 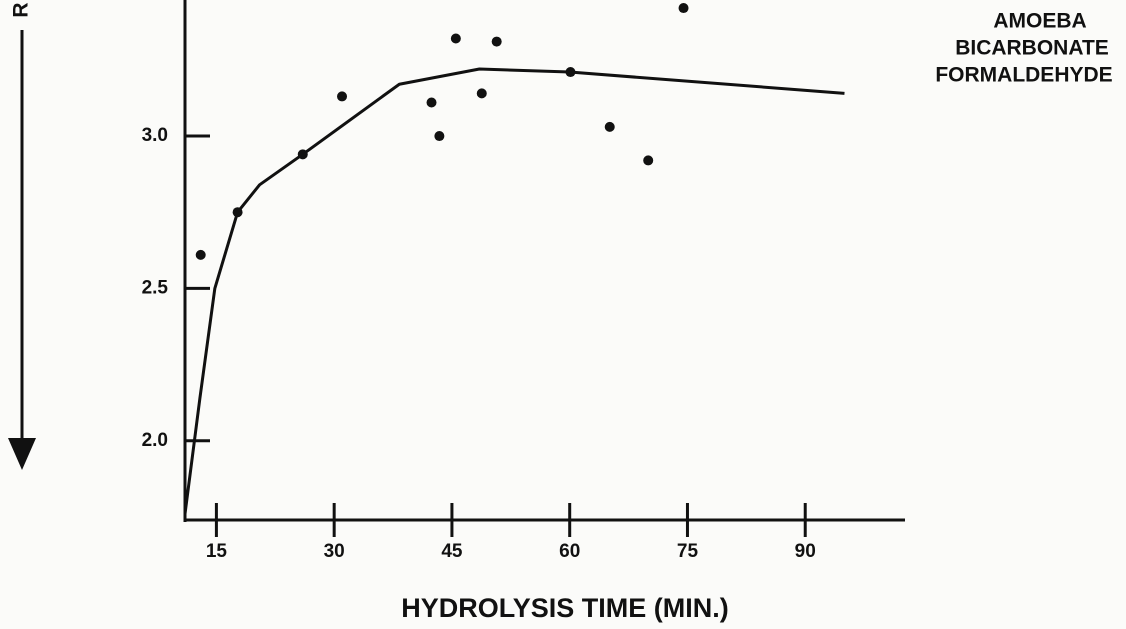 I want to click on arrow-head, so click(x=22, y=454).